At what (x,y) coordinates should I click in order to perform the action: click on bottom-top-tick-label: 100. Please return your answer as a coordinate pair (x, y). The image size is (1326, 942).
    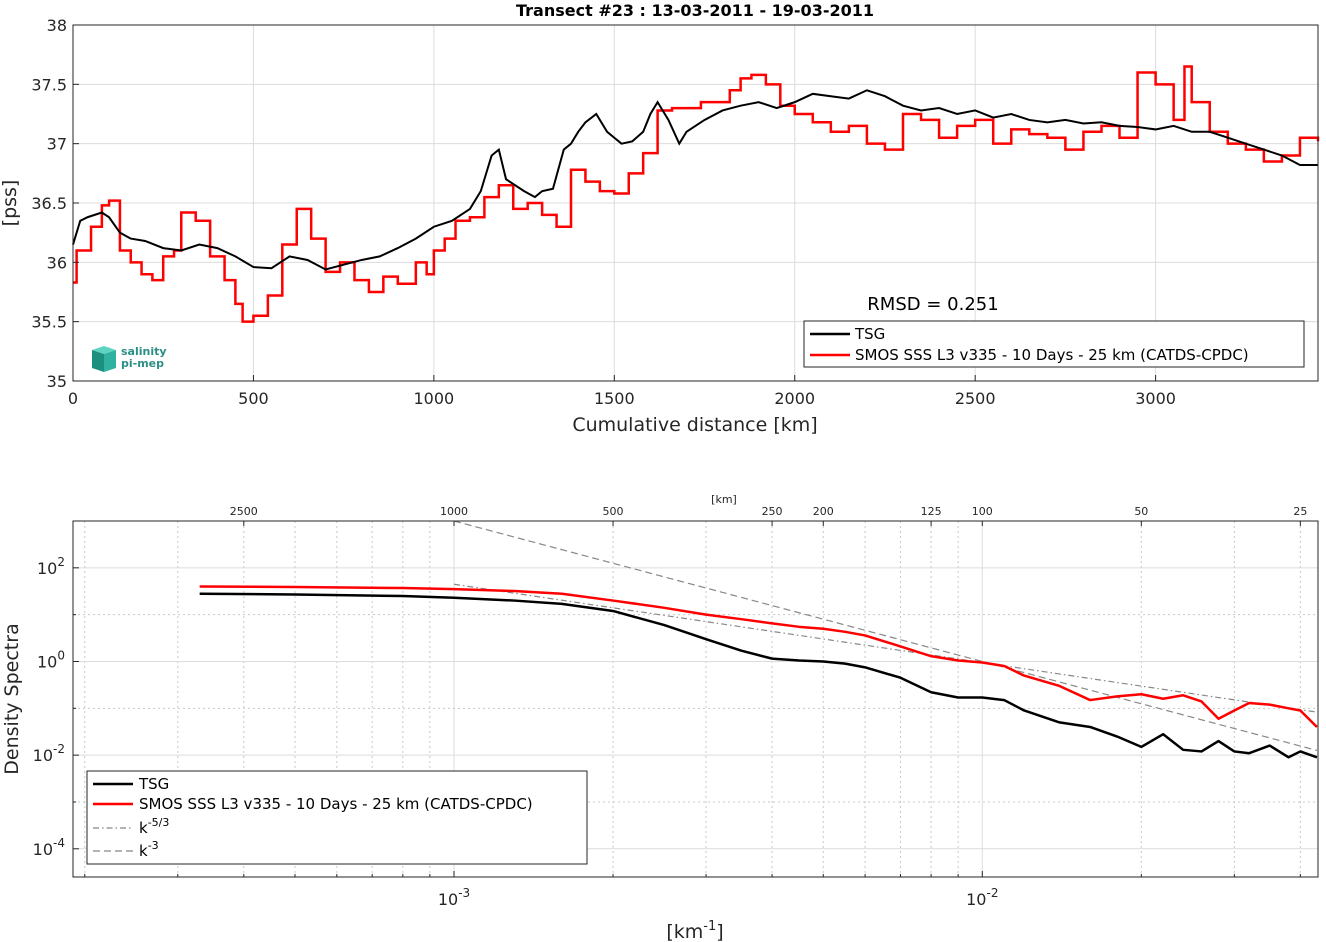
    Looking at the image, I should click on (982, 511).